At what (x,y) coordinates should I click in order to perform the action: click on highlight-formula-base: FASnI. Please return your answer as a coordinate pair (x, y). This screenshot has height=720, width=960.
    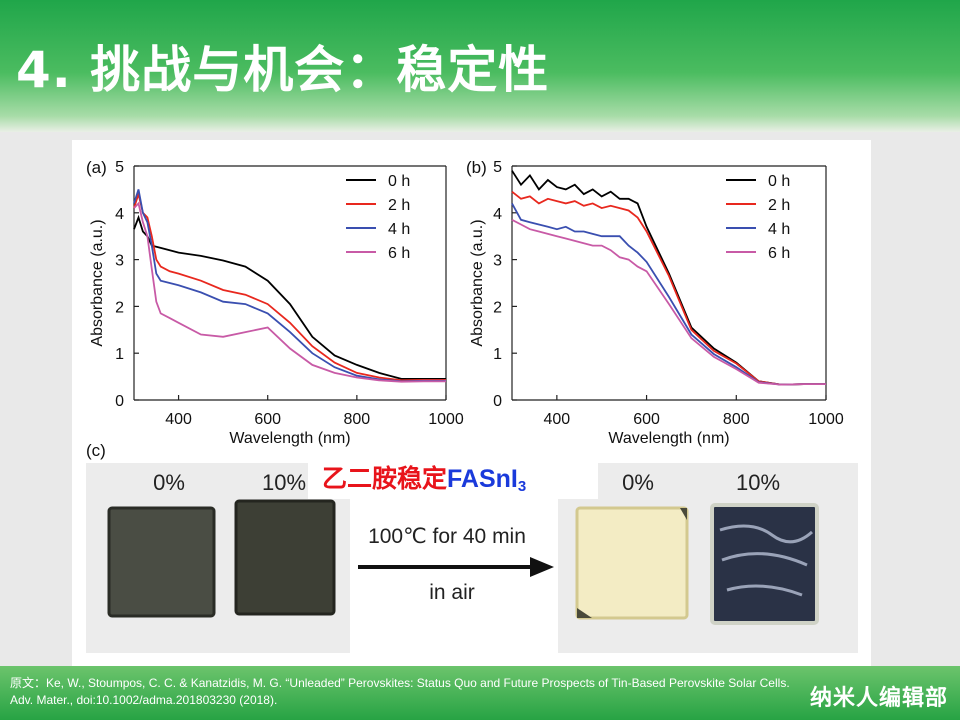
    Looking at the image, I should click on (482, 479).